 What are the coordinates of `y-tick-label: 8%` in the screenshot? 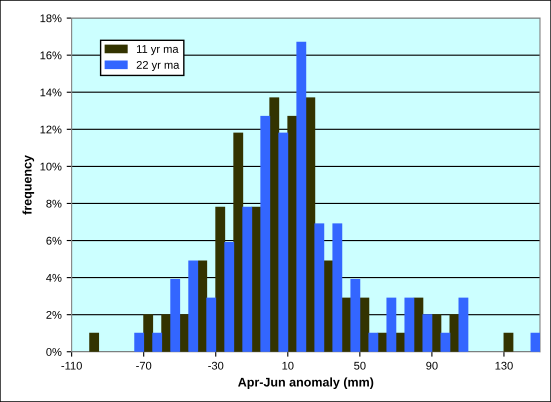 It's located at (54, 204).